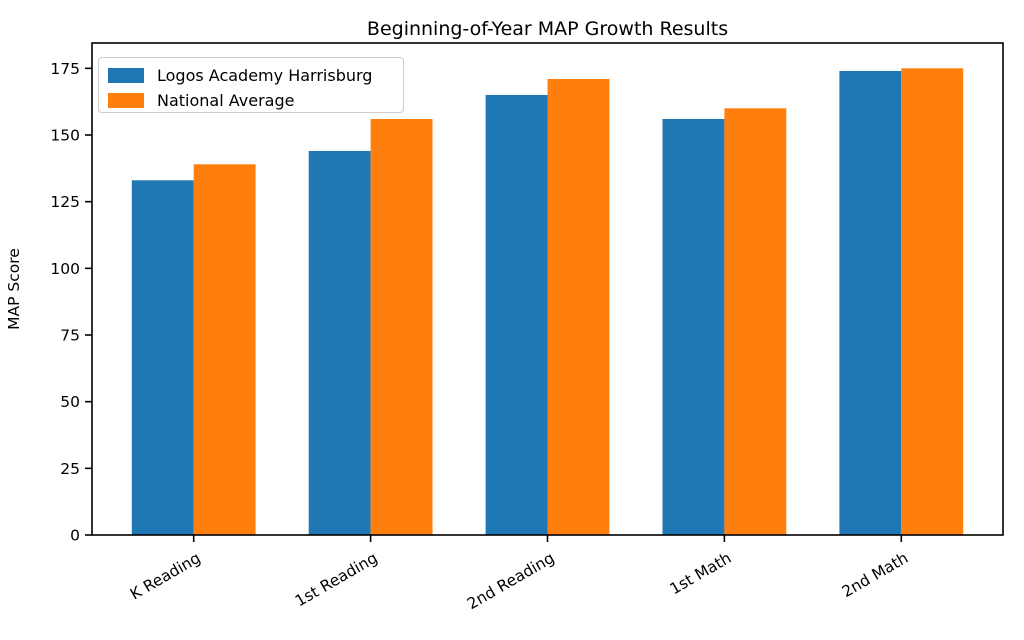  I want to click on x-tick-label-2nd-math: 2nd Math, so click(875, 575).